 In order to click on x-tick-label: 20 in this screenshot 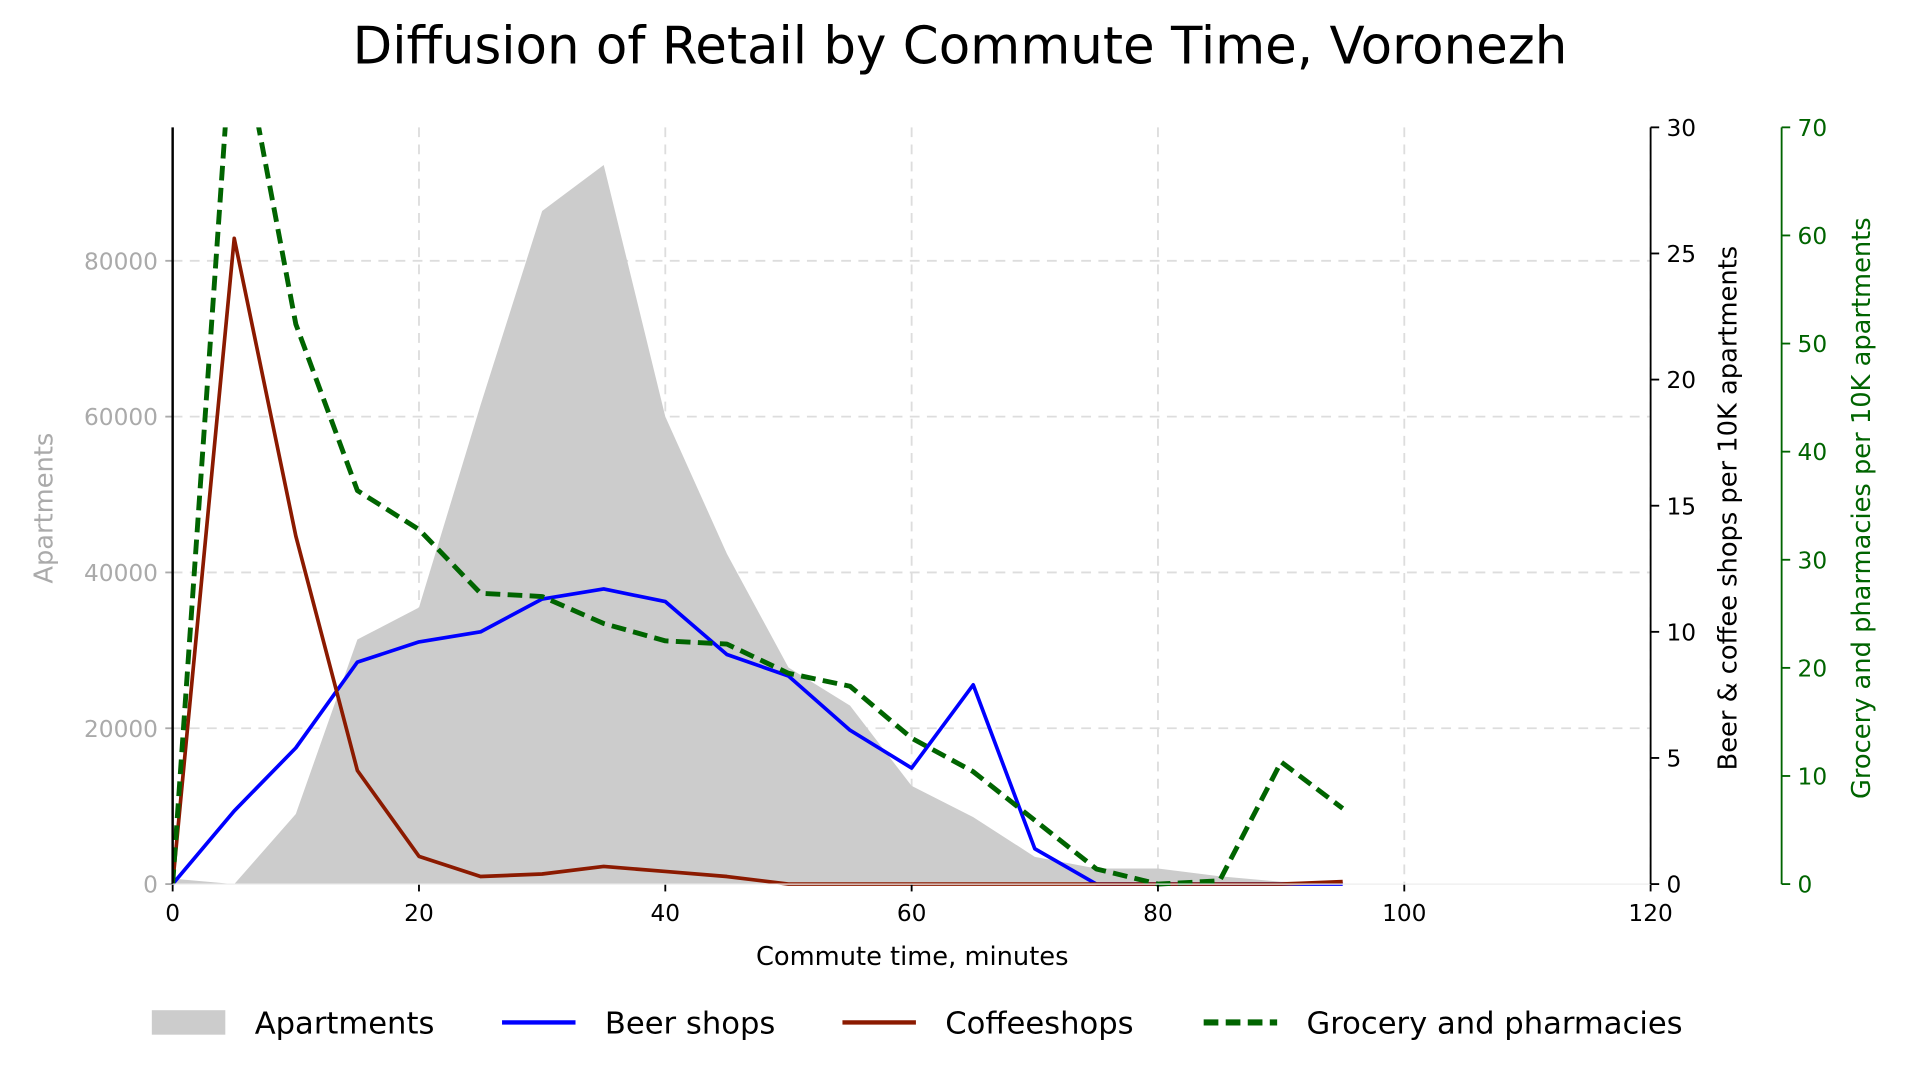, I will do `click(419, 913)`.